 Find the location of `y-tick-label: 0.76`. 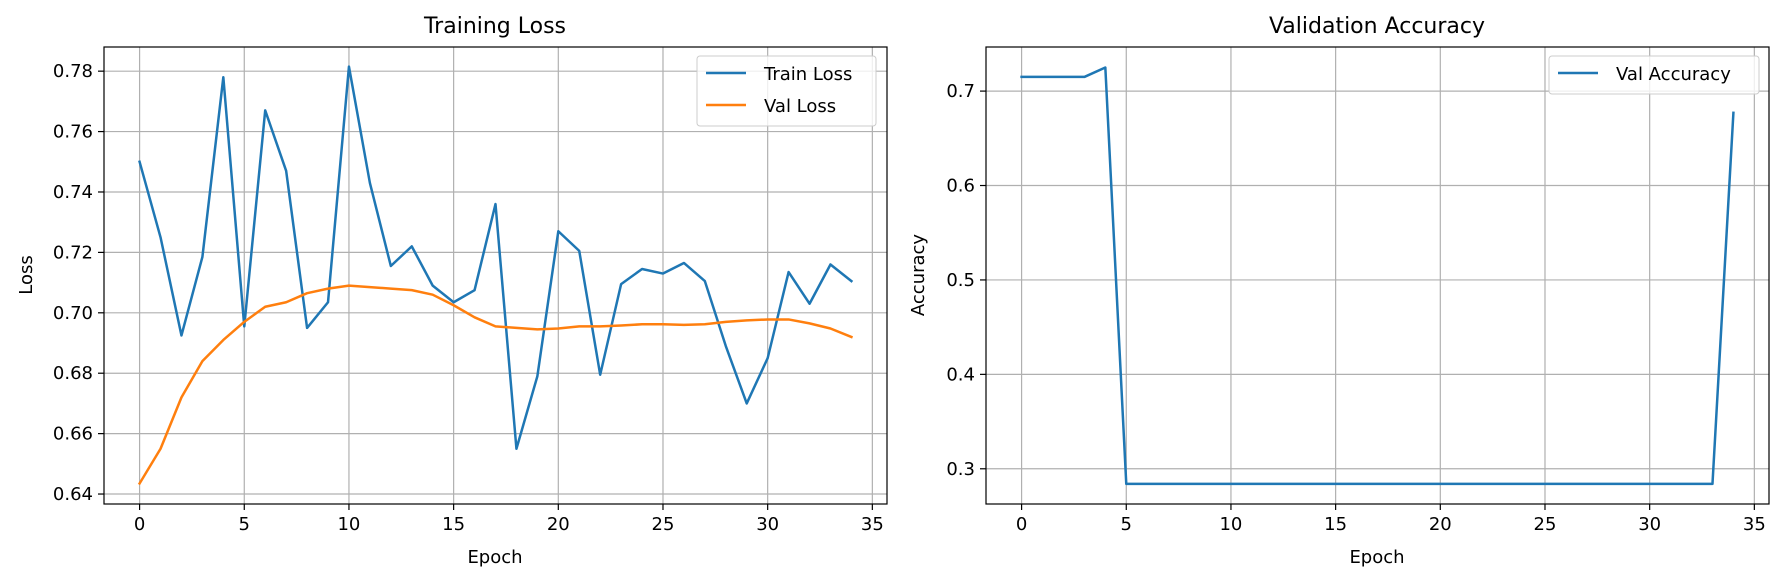

y-tick-label: 0.76 is located at coordinates (73, 132).